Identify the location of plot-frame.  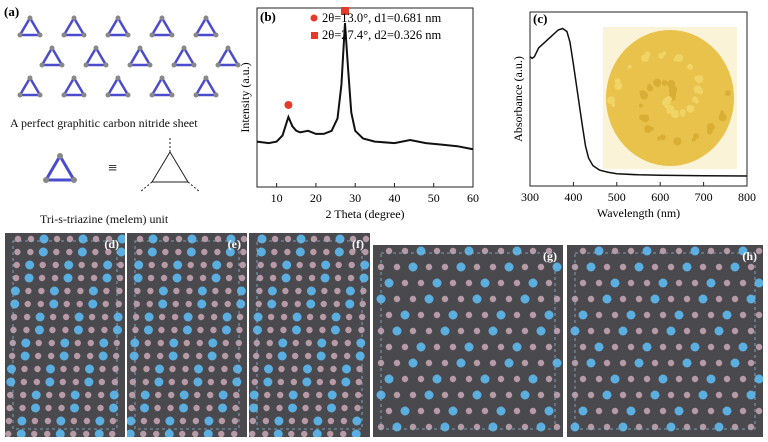
(365, 97).